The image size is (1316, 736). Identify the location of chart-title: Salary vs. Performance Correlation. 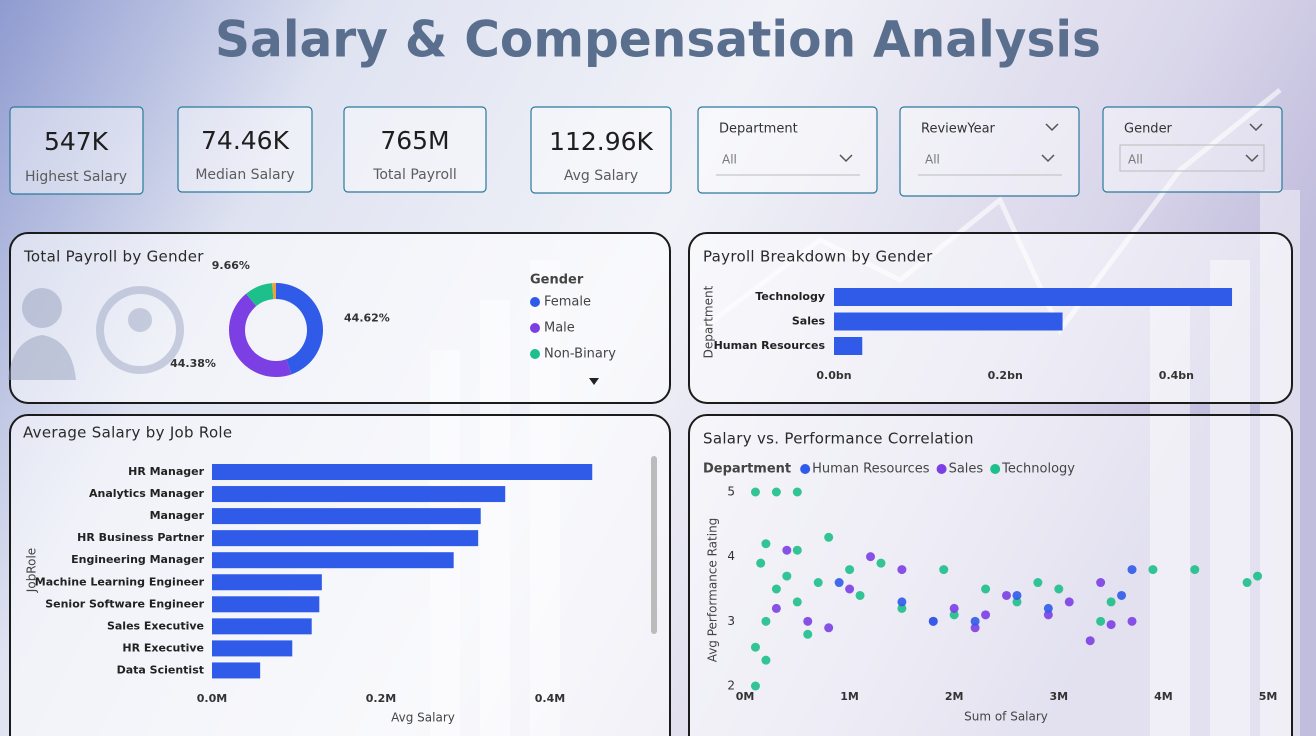
(838, 439).